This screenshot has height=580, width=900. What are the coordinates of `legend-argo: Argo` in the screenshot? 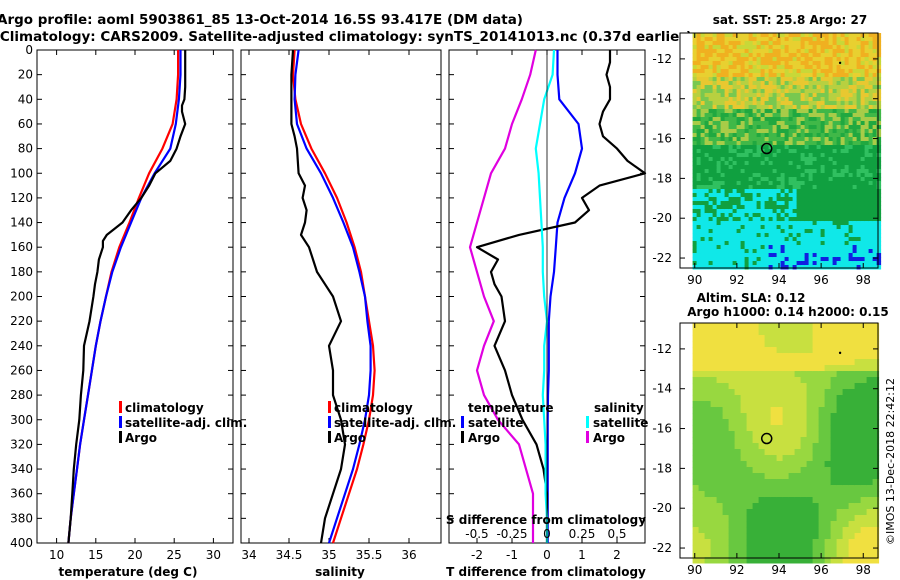 It's located at (141, 438).